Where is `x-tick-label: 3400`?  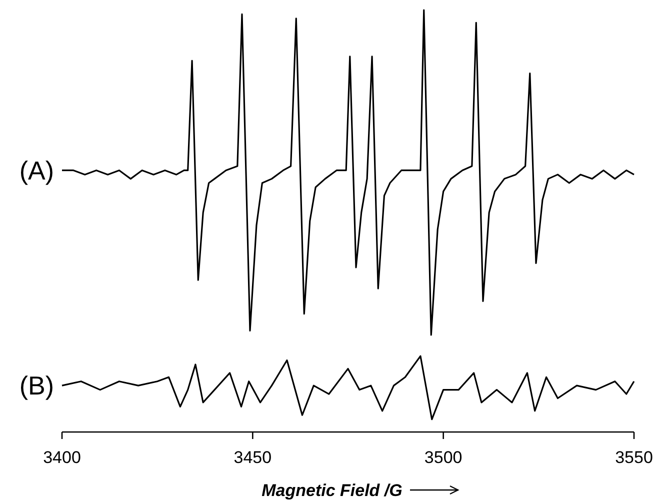
x-tick-label: 3400 is located at coordinates (62, 457).